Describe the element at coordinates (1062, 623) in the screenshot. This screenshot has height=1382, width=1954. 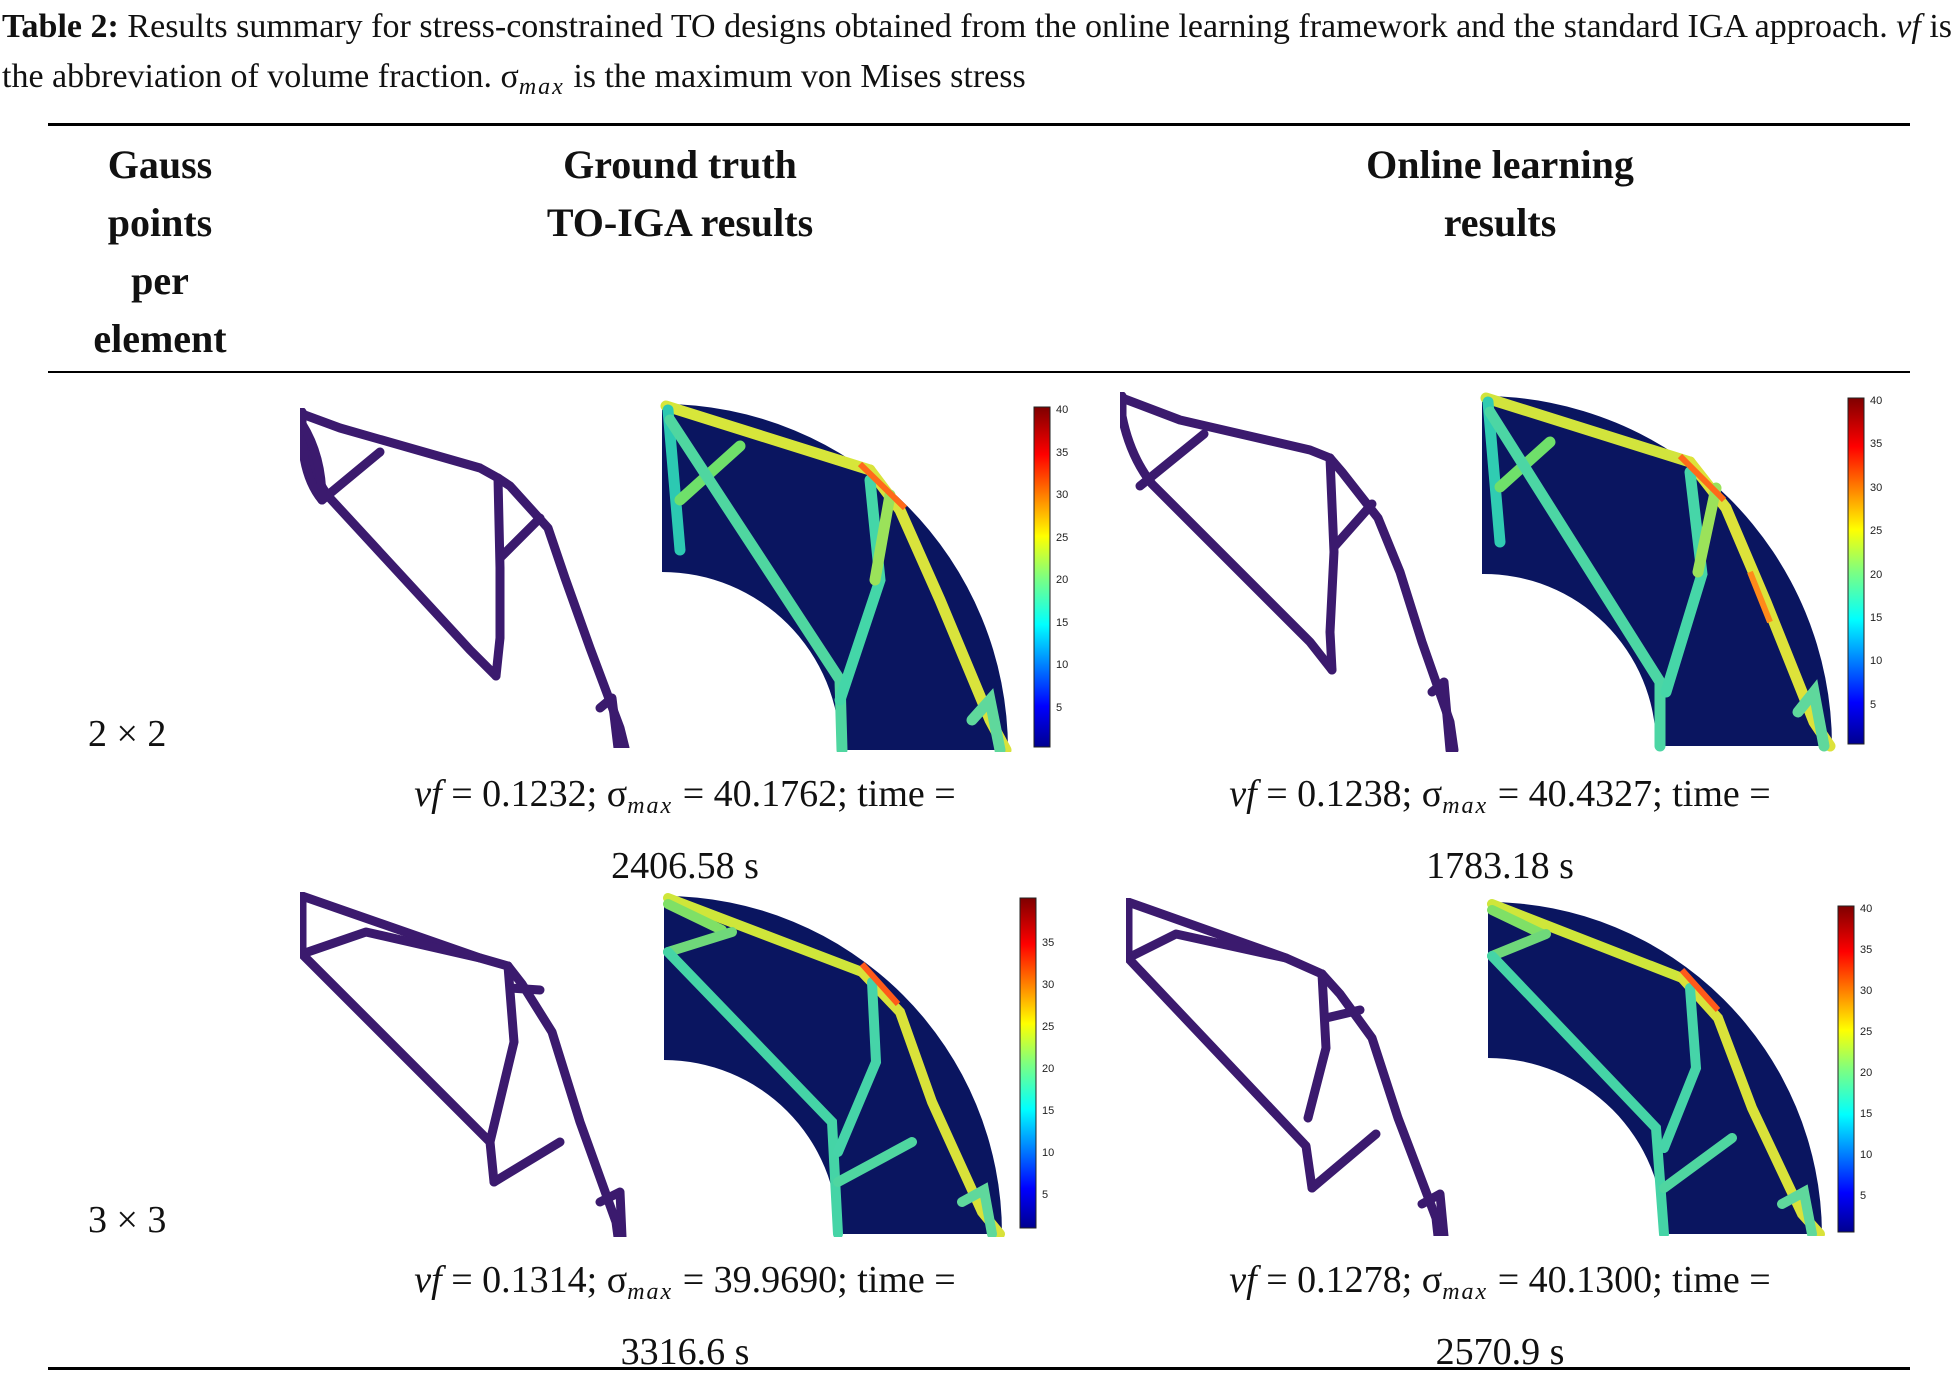
I see `gt-2x2-tick-15: 15` at that location.